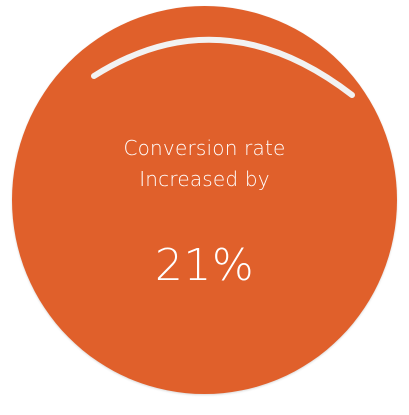  I want to click on stat-value: 21%, so click(204, 265).